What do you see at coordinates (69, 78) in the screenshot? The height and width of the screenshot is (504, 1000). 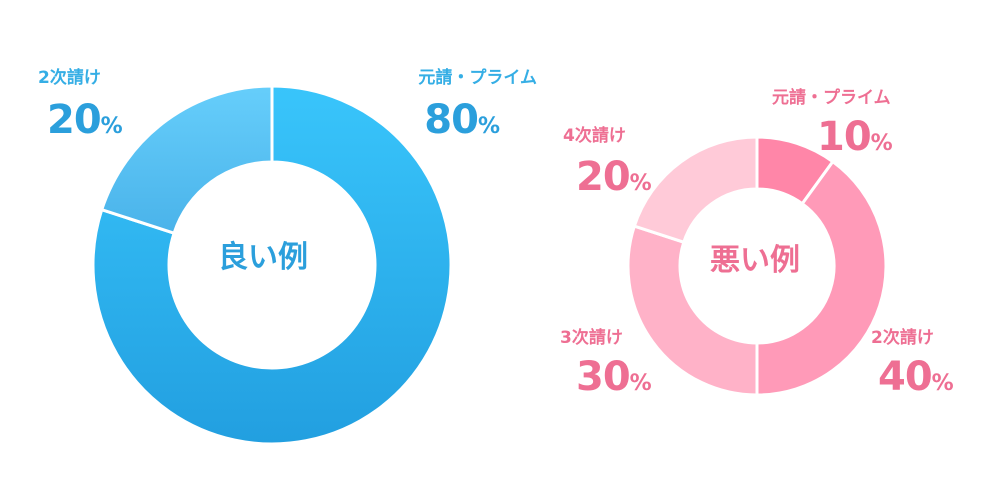 I see `good-slice-label-second: 2次請け` at bounding box center [69, 78].